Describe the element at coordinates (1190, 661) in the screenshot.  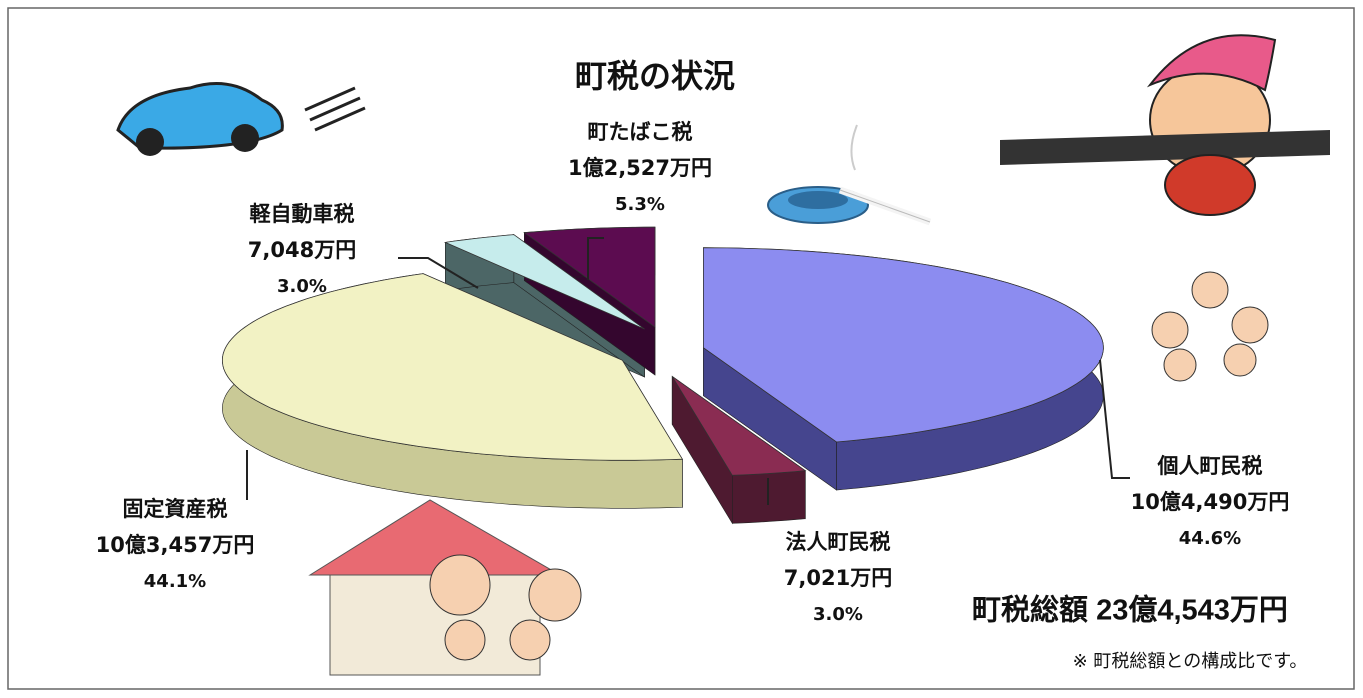
I see `note: ※ 町税総額との構成比です。` at that location.